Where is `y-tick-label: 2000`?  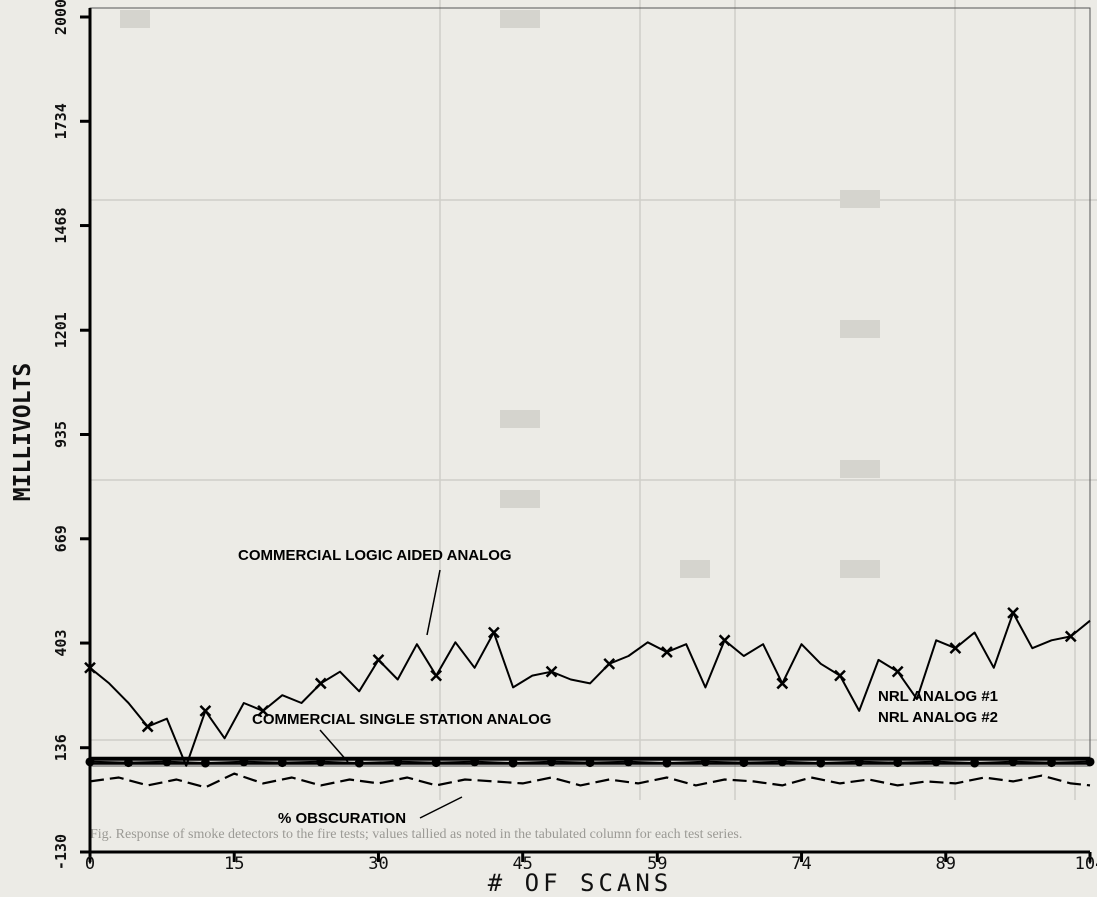
y-tick-label: 2000 is located at coordinates (61, 17).